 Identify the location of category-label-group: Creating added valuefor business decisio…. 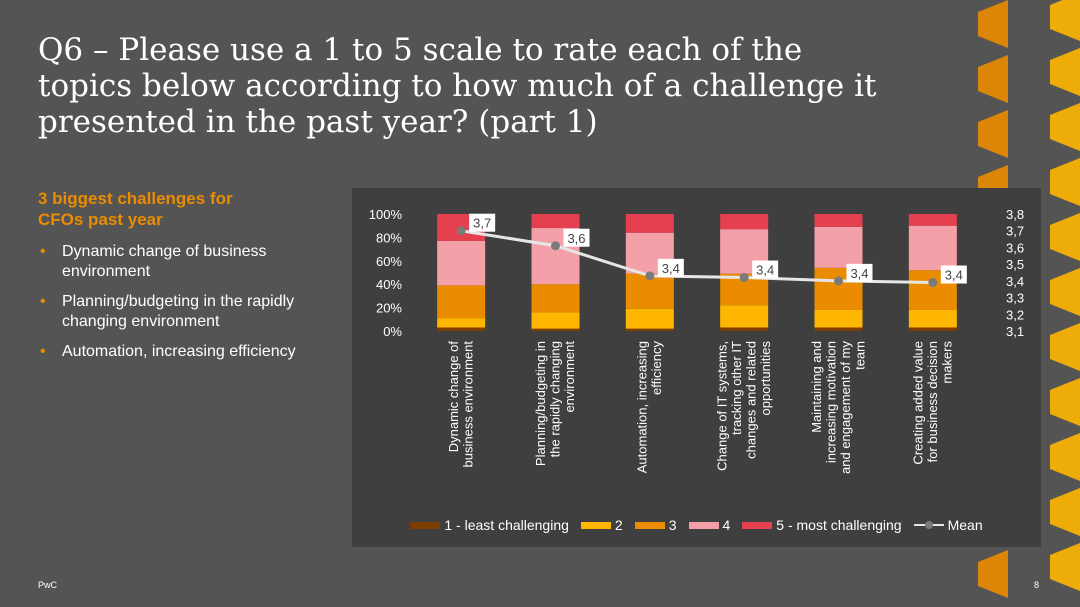
(932, 403).